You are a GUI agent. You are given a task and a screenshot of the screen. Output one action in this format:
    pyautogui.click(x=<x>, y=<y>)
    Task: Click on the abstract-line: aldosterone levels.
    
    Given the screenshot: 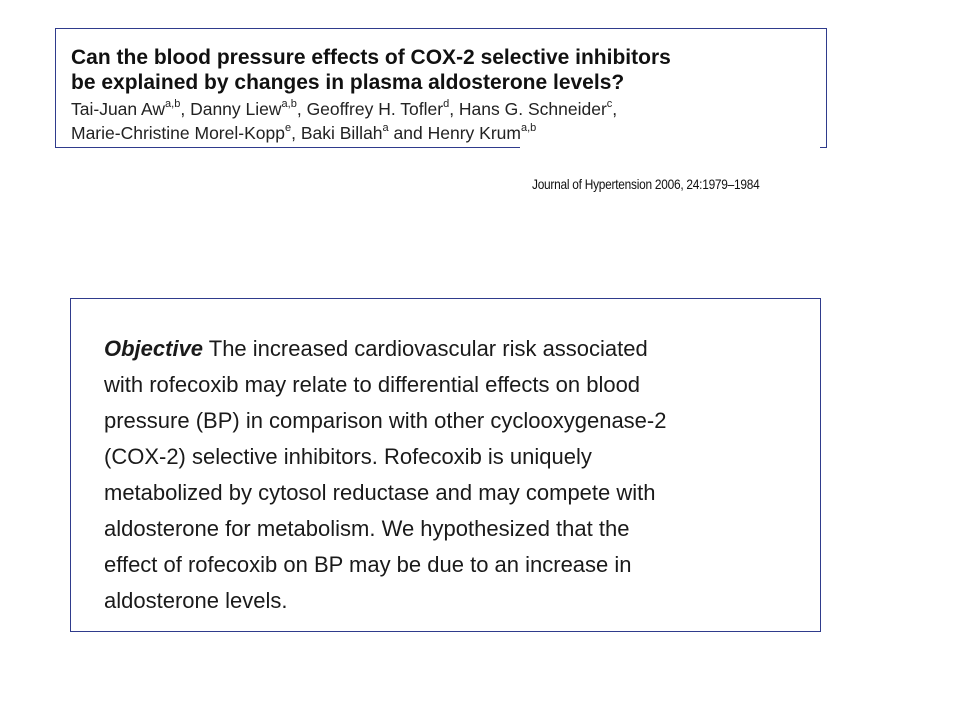 What is the action you would take?
    pyautogui.click(x=196, y=600)
    